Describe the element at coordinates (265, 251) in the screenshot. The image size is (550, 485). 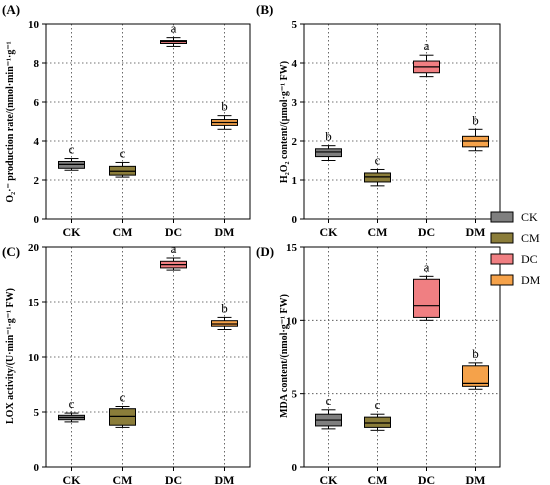
I see `panel-d-title: (D)` at that location.